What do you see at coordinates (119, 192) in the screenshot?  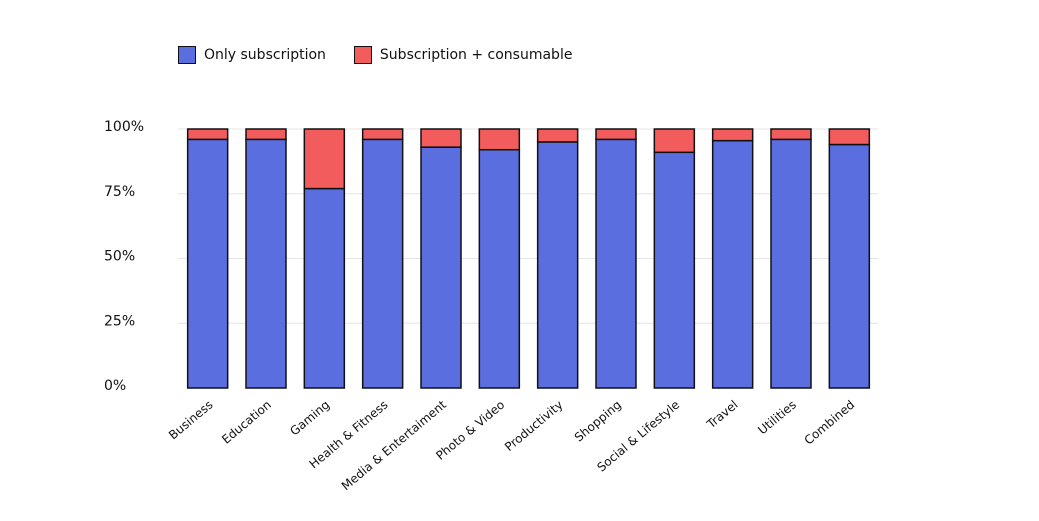 I see `y-tick-label: 75%` at bounding box center [119, 192].